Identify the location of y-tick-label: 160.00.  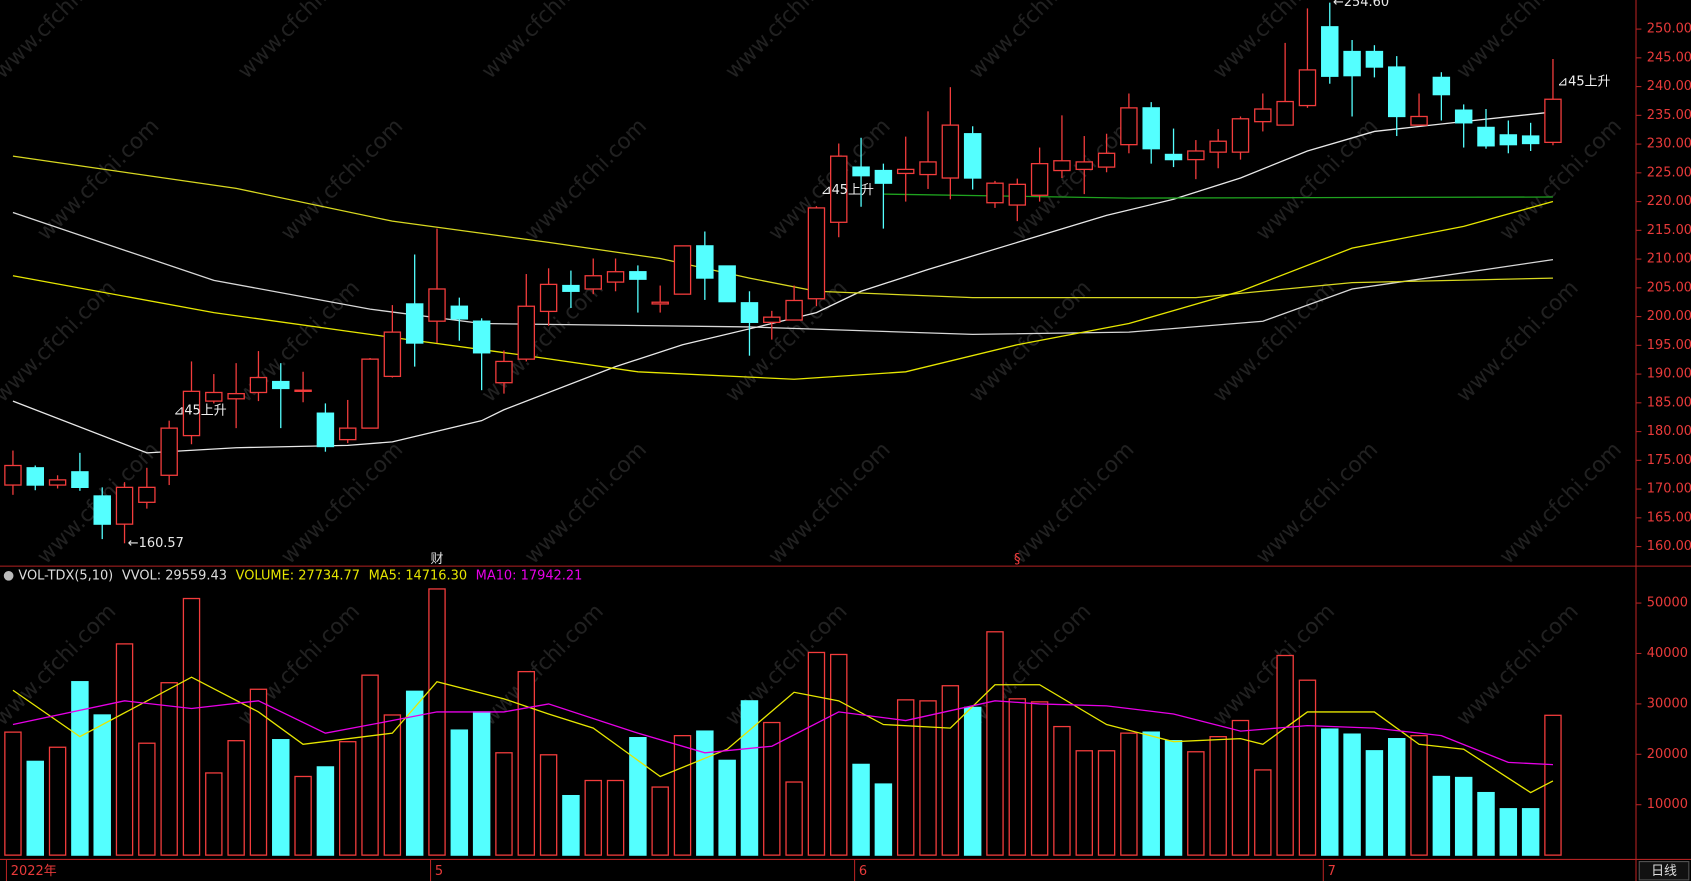
(1669, 546).